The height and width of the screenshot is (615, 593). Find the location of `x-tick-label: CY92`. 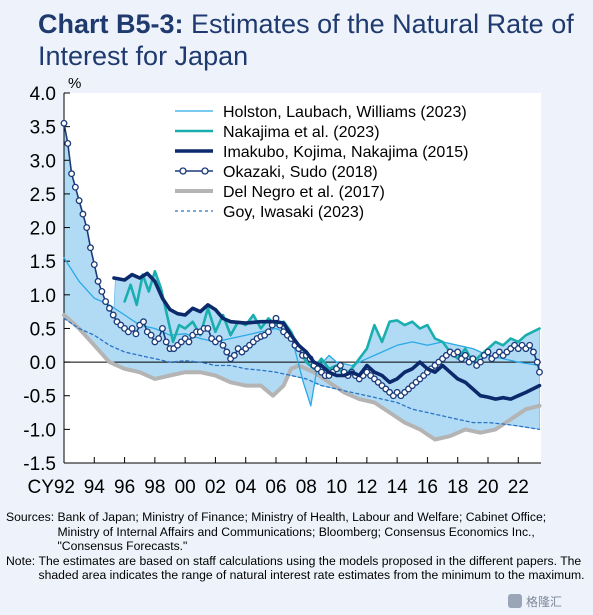

x-tick-label: CY92 is located at coordinates (51, 487).